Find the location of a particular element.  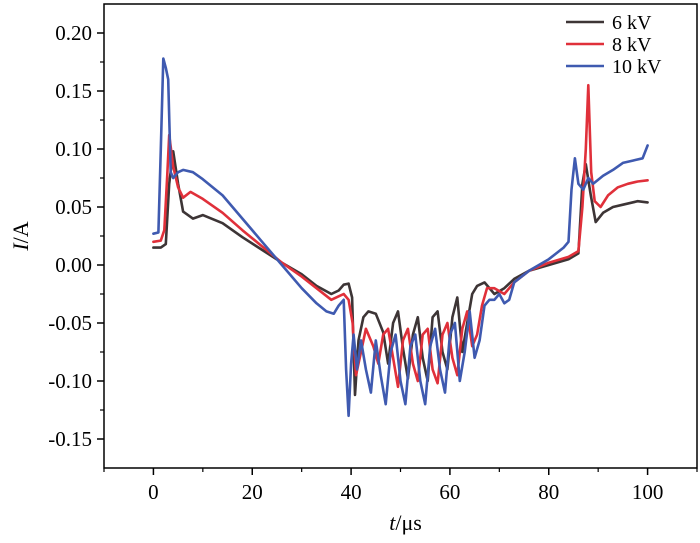

x-tick-label: 80 is located at coordinates (548, 492).